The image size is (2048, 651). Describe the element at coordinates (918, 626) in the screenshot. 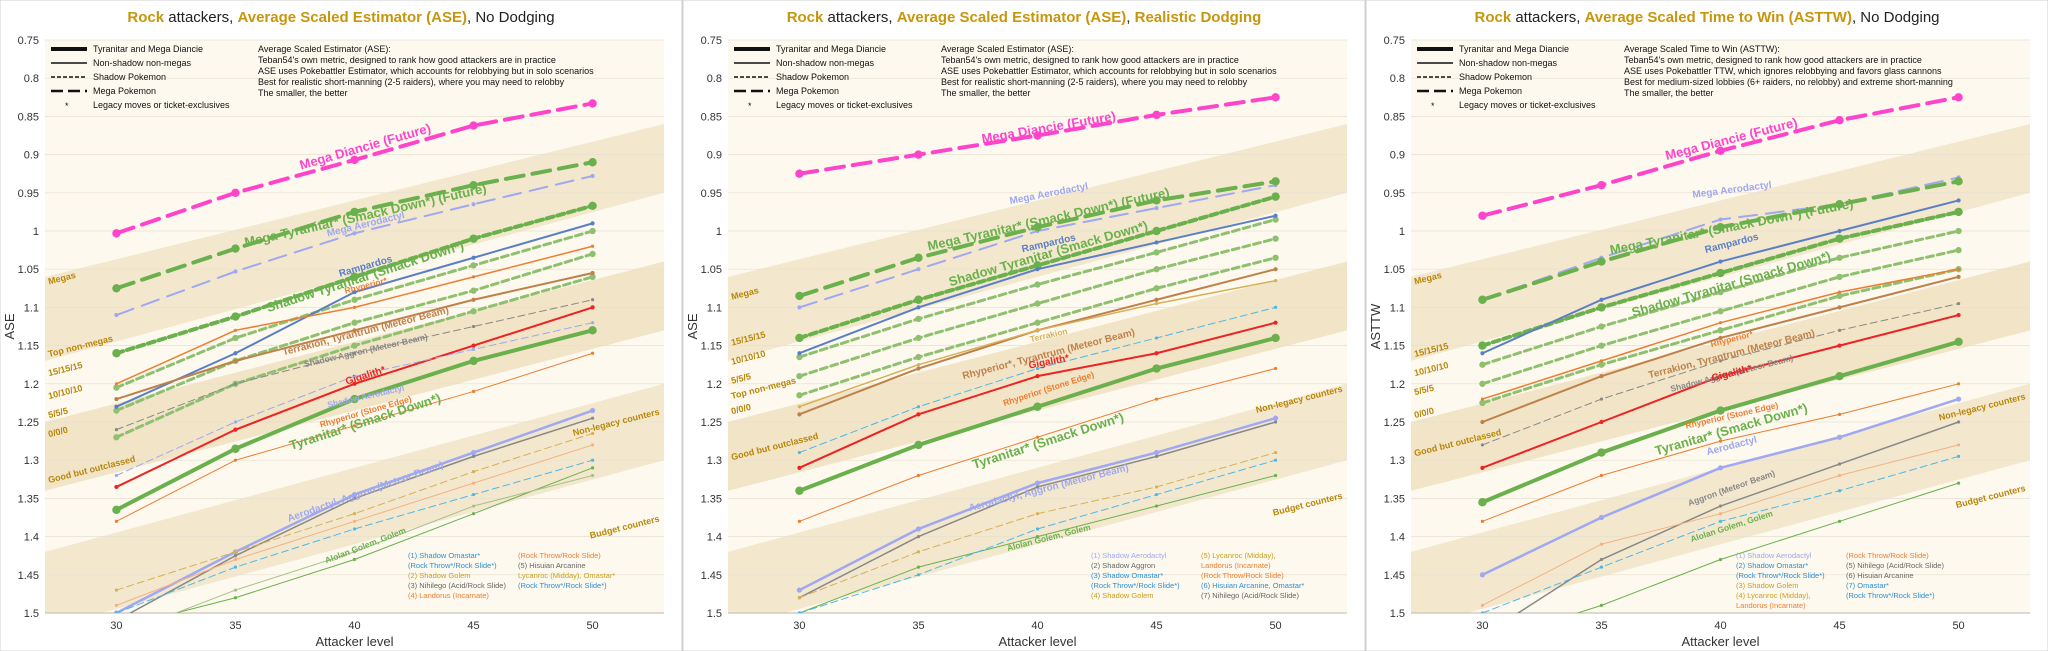

I see `x-tick-label: 35` at that location.